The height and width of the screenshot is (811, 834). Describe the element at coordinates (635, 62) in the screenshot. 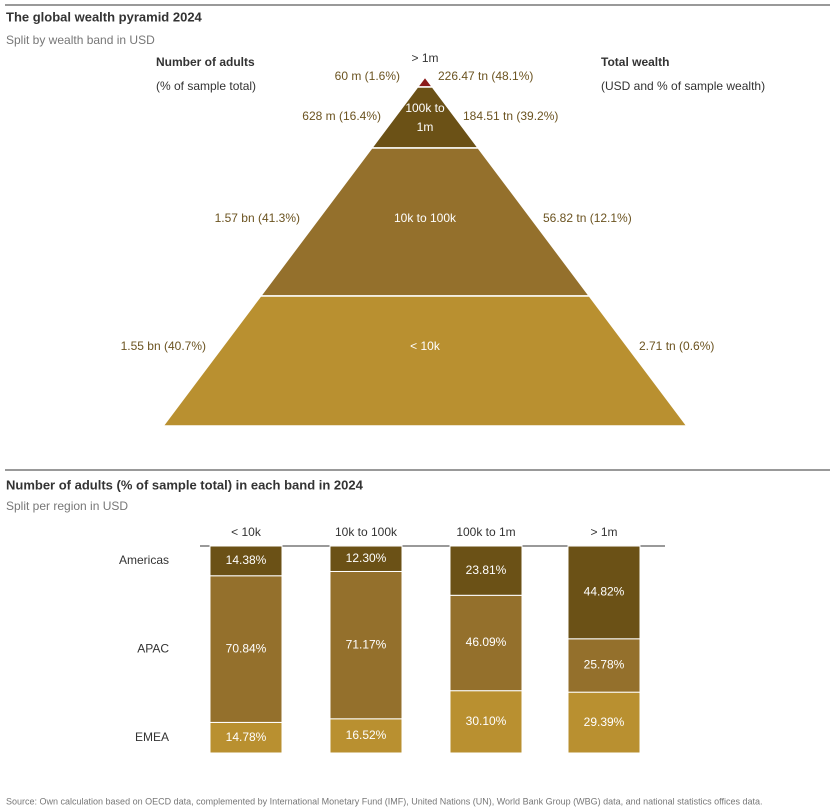

I see `right-header: Total wealth` at that location.